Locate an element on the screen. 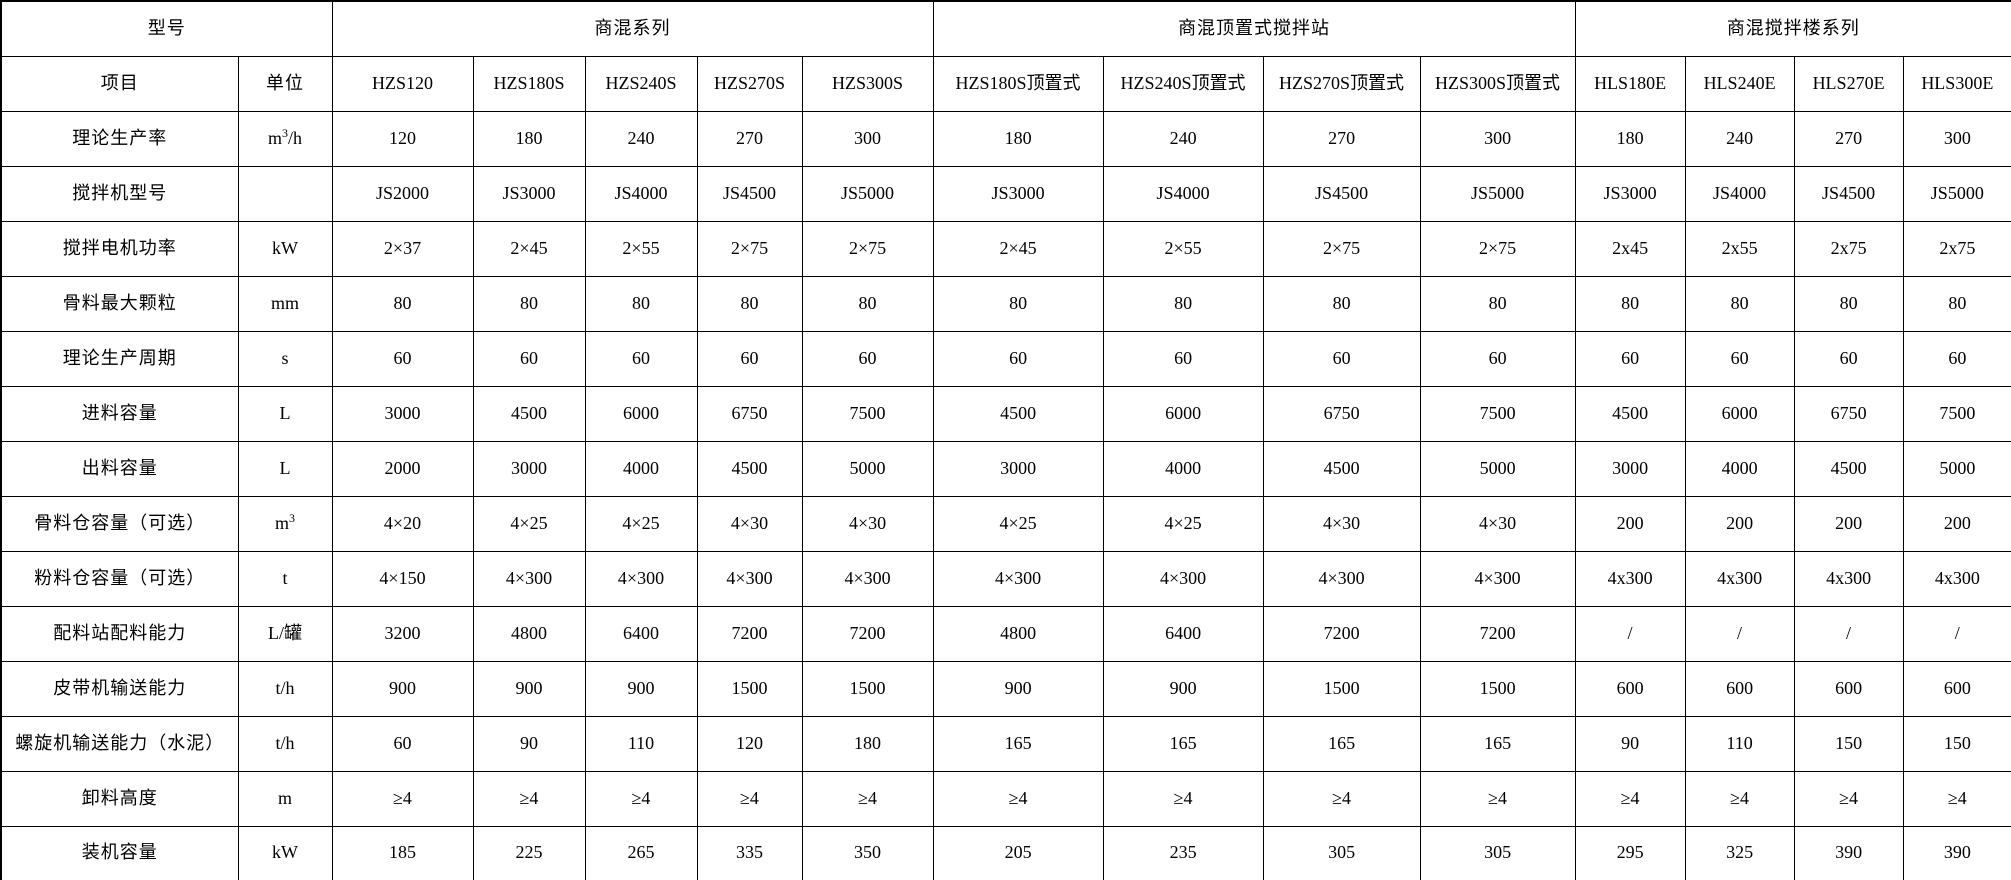  value-cell: 2000 is located at coordinates (402, 468).